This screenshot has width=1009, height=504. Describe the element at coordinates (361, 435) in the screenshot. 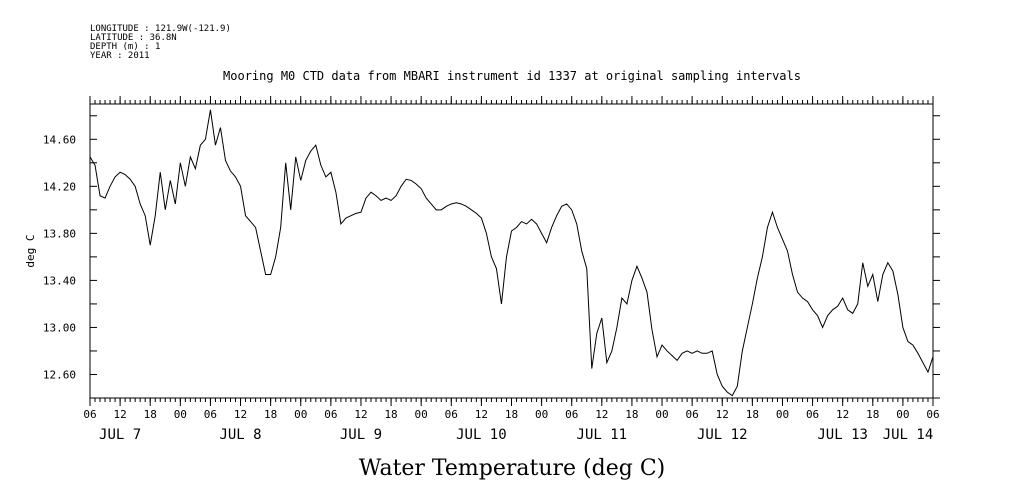

I see `x-day-label: JUL 9` at that location.